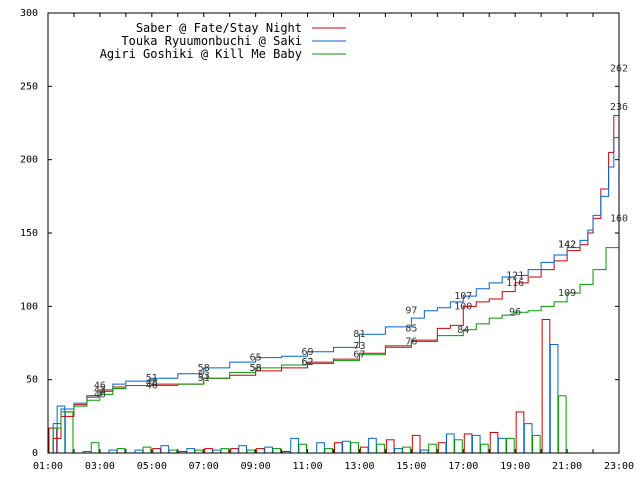 This screenshot has height=480, width=640. What do you see at coordinates (219, 28) in the screenshot?
I see `legend-label: Saber @ Fate/Stay Night` at bounding box center [219, 28].